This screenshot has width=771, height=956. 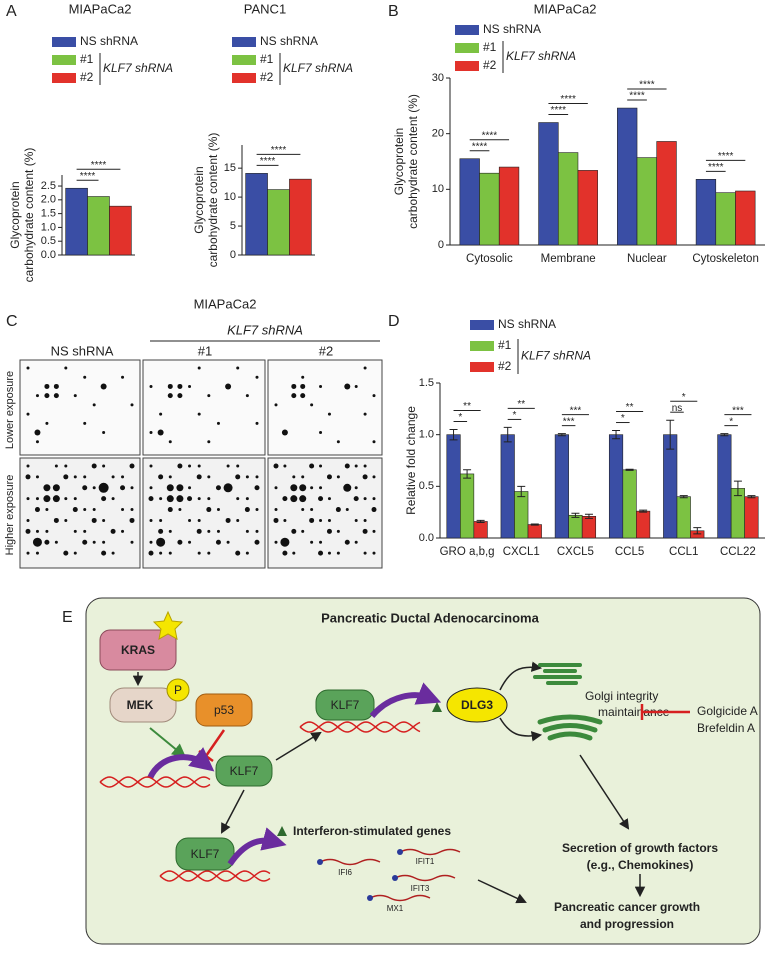 What do you see at coordinates (29, 215) in the screenshot?
I see `y-axis-label: carbohydrate content (%)` at bounding box center [29, 215].